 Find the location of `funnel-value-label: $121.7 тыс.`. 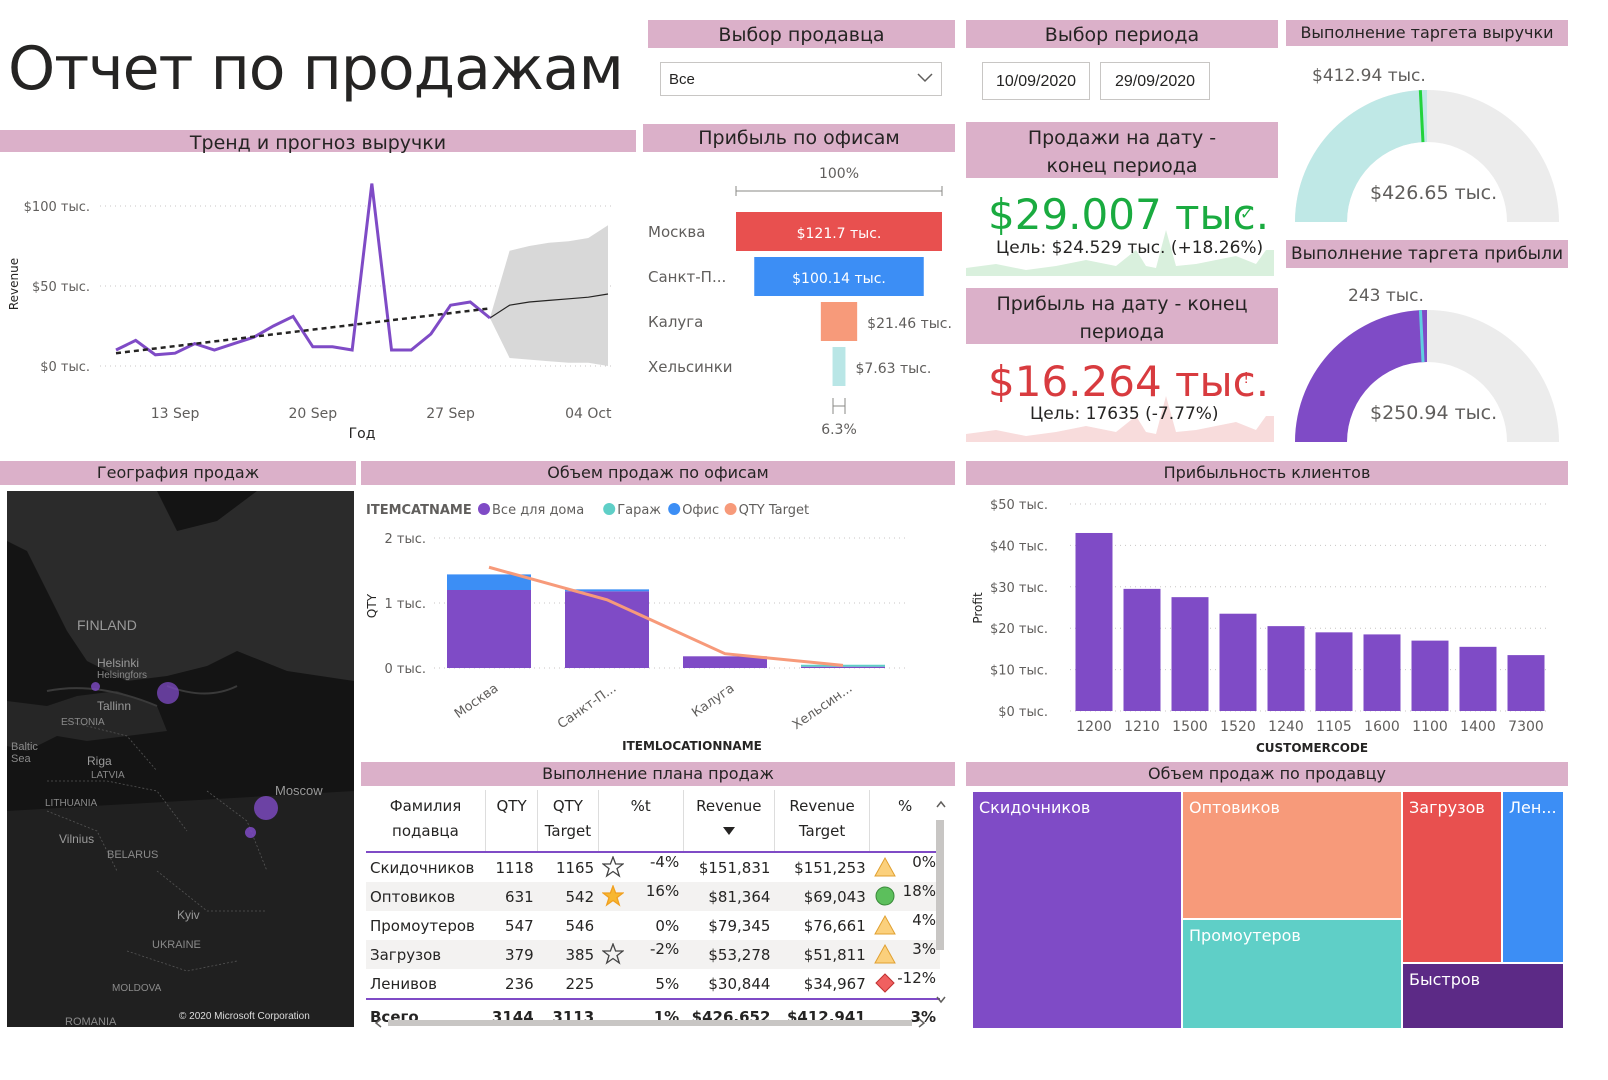

funnel-value-label: $121.7 тыс. is located at coordinates (839, 234).